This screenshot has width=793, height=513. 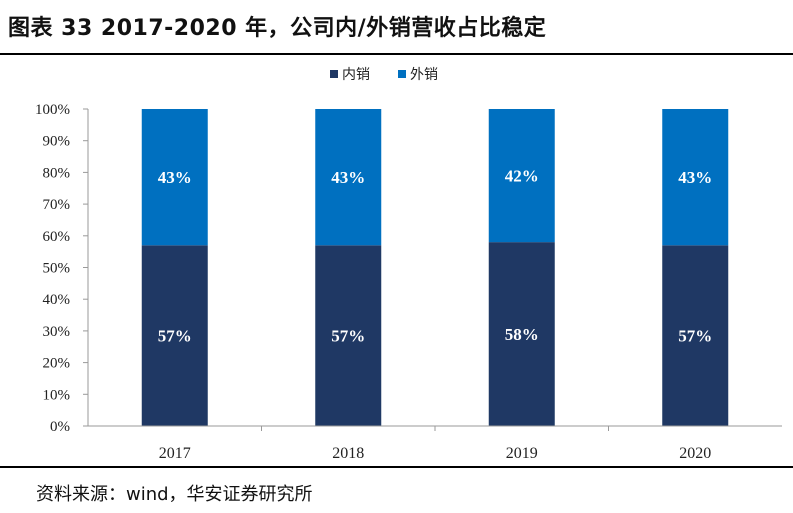 What do you see at coordinates (57, 173) in the screenshot?
I see `y-tick-label: 80%` at bounding box center [57, 173].